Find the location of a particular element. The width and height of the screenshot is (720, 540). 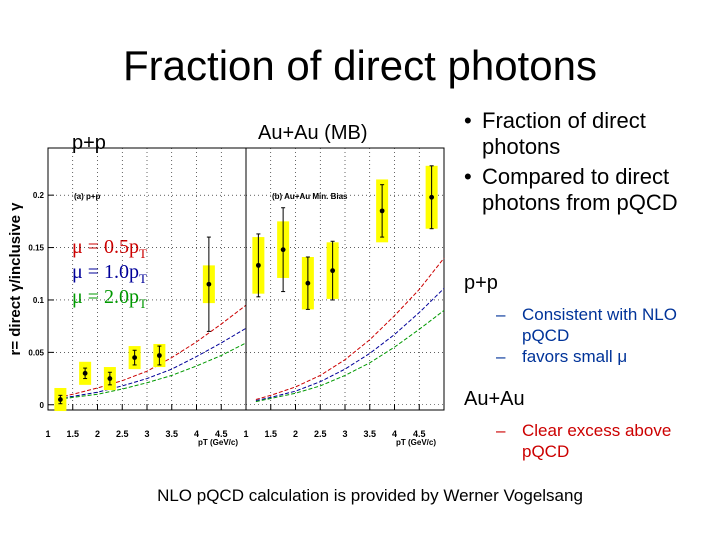

y-tick-label: 0.2 is located at coordinates (39, 195).